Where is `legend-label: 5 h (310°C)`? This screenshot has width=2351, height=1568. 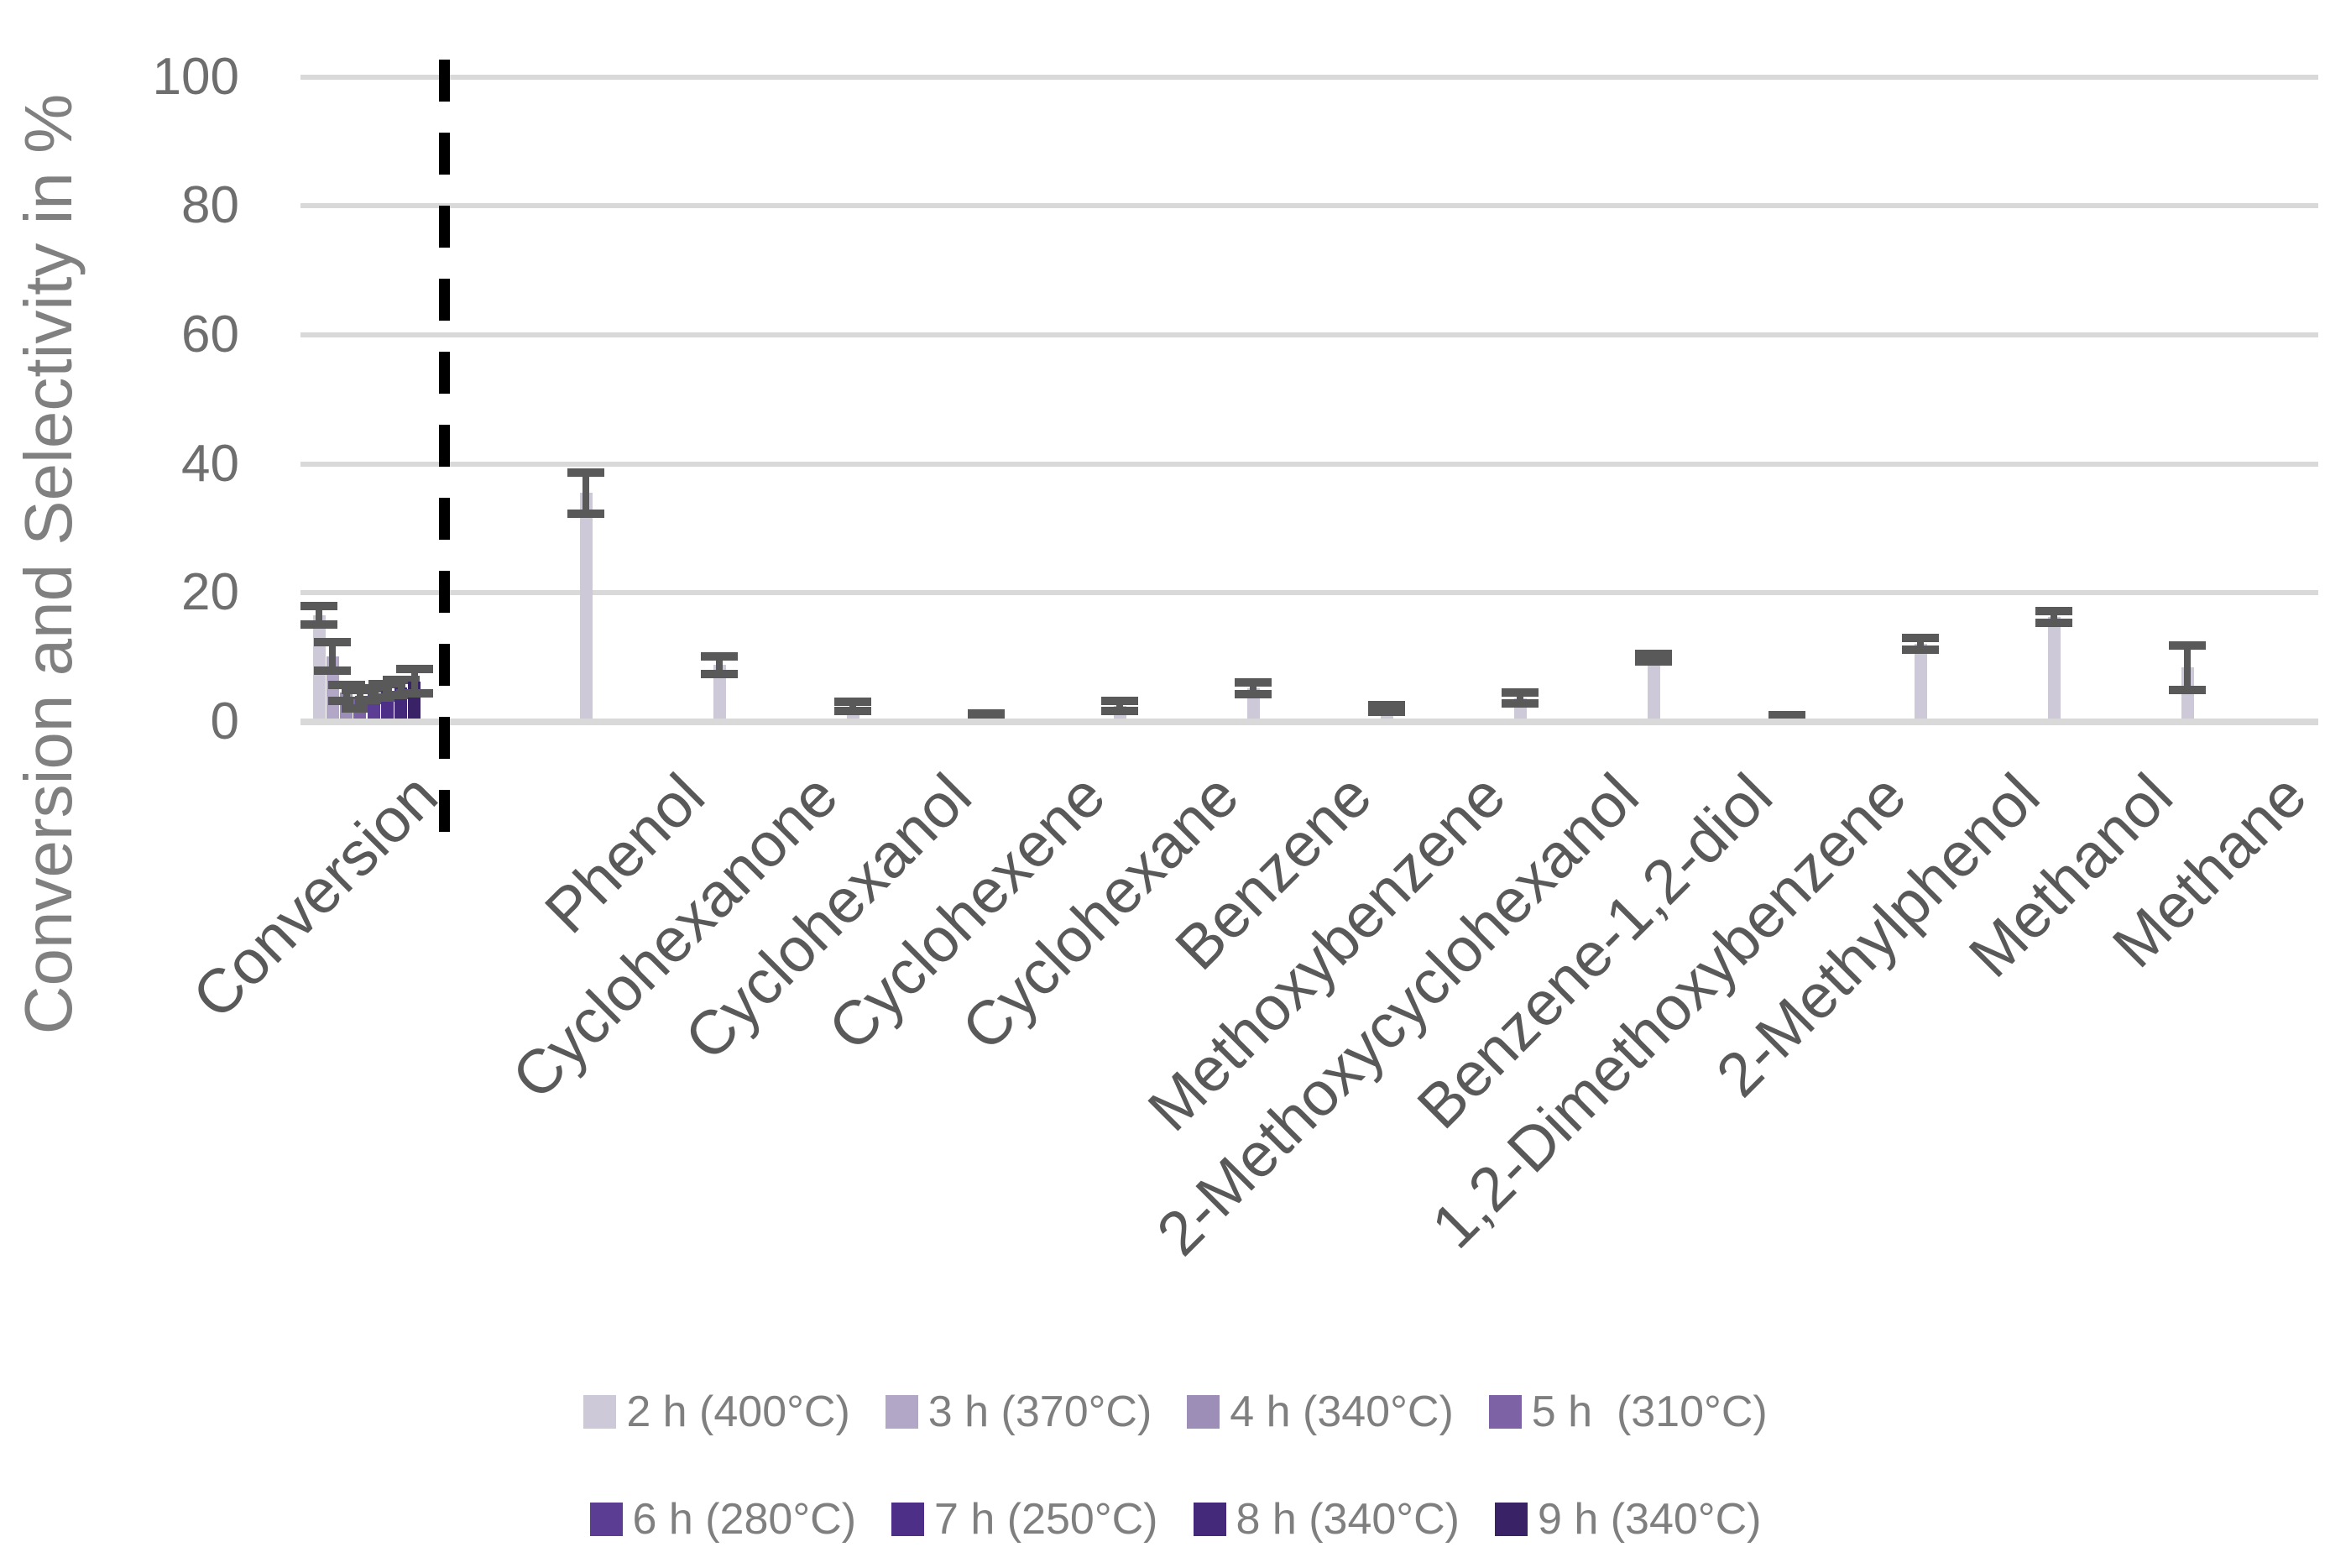 legend-label: 5 h (310°C) is located at coordinates (1649, 1412).